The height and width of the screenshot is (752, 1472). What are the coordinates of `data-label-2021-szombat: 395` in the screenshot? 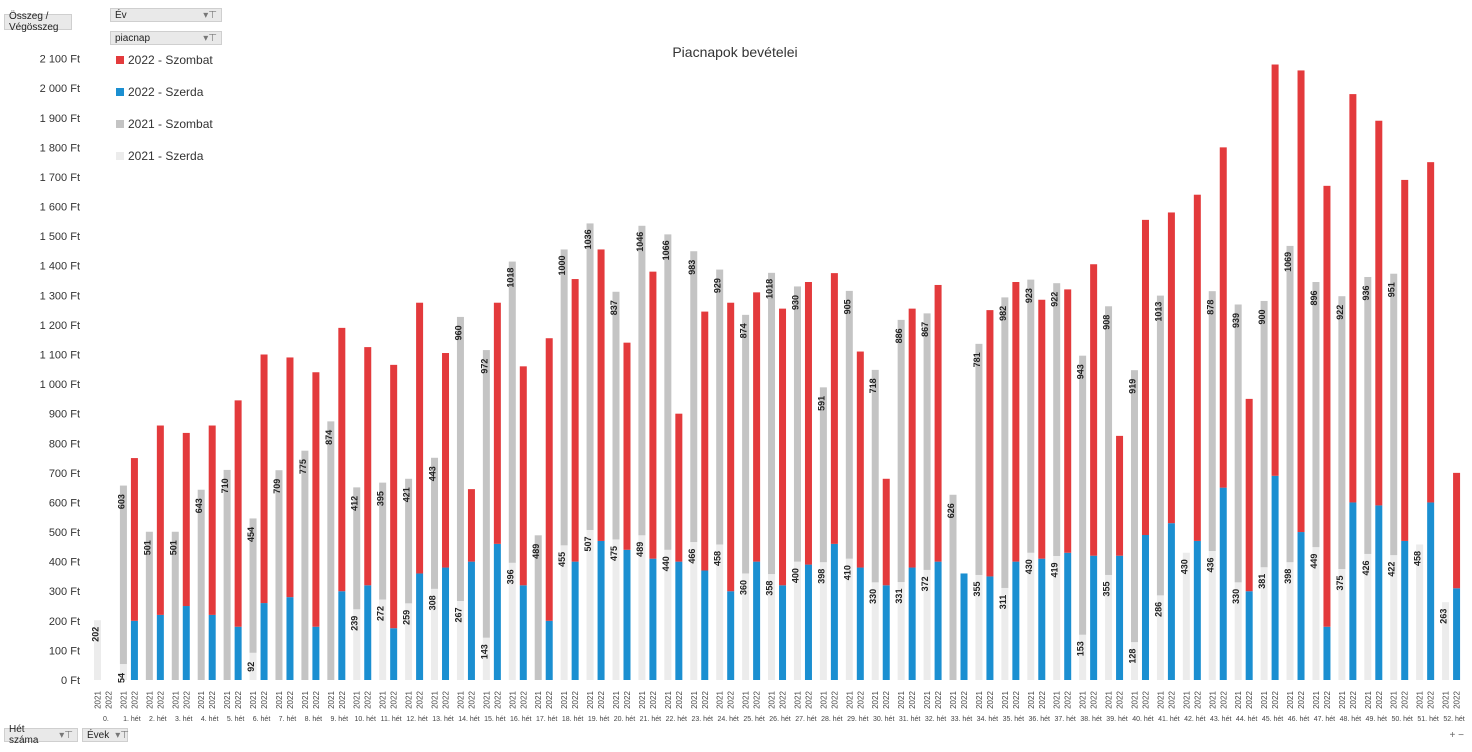 It's located at (381, 498).